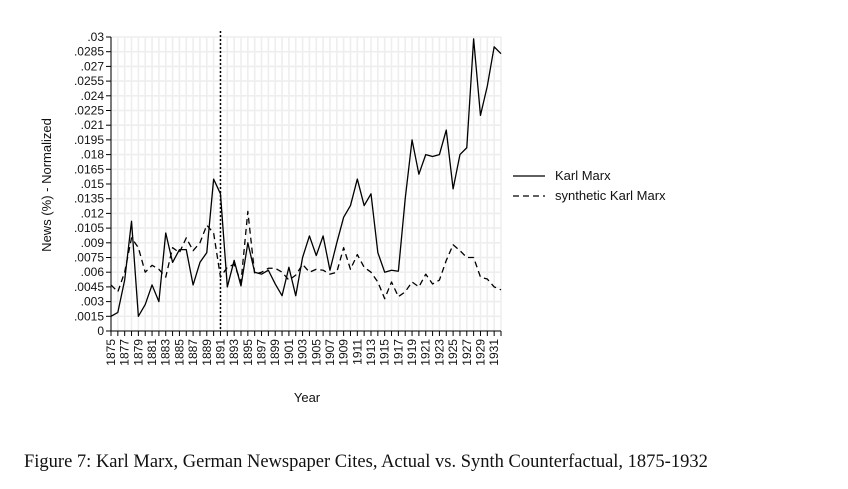 The image size is (848, 489). I want to click on x-tick-label: 1897, so click(262, 352).